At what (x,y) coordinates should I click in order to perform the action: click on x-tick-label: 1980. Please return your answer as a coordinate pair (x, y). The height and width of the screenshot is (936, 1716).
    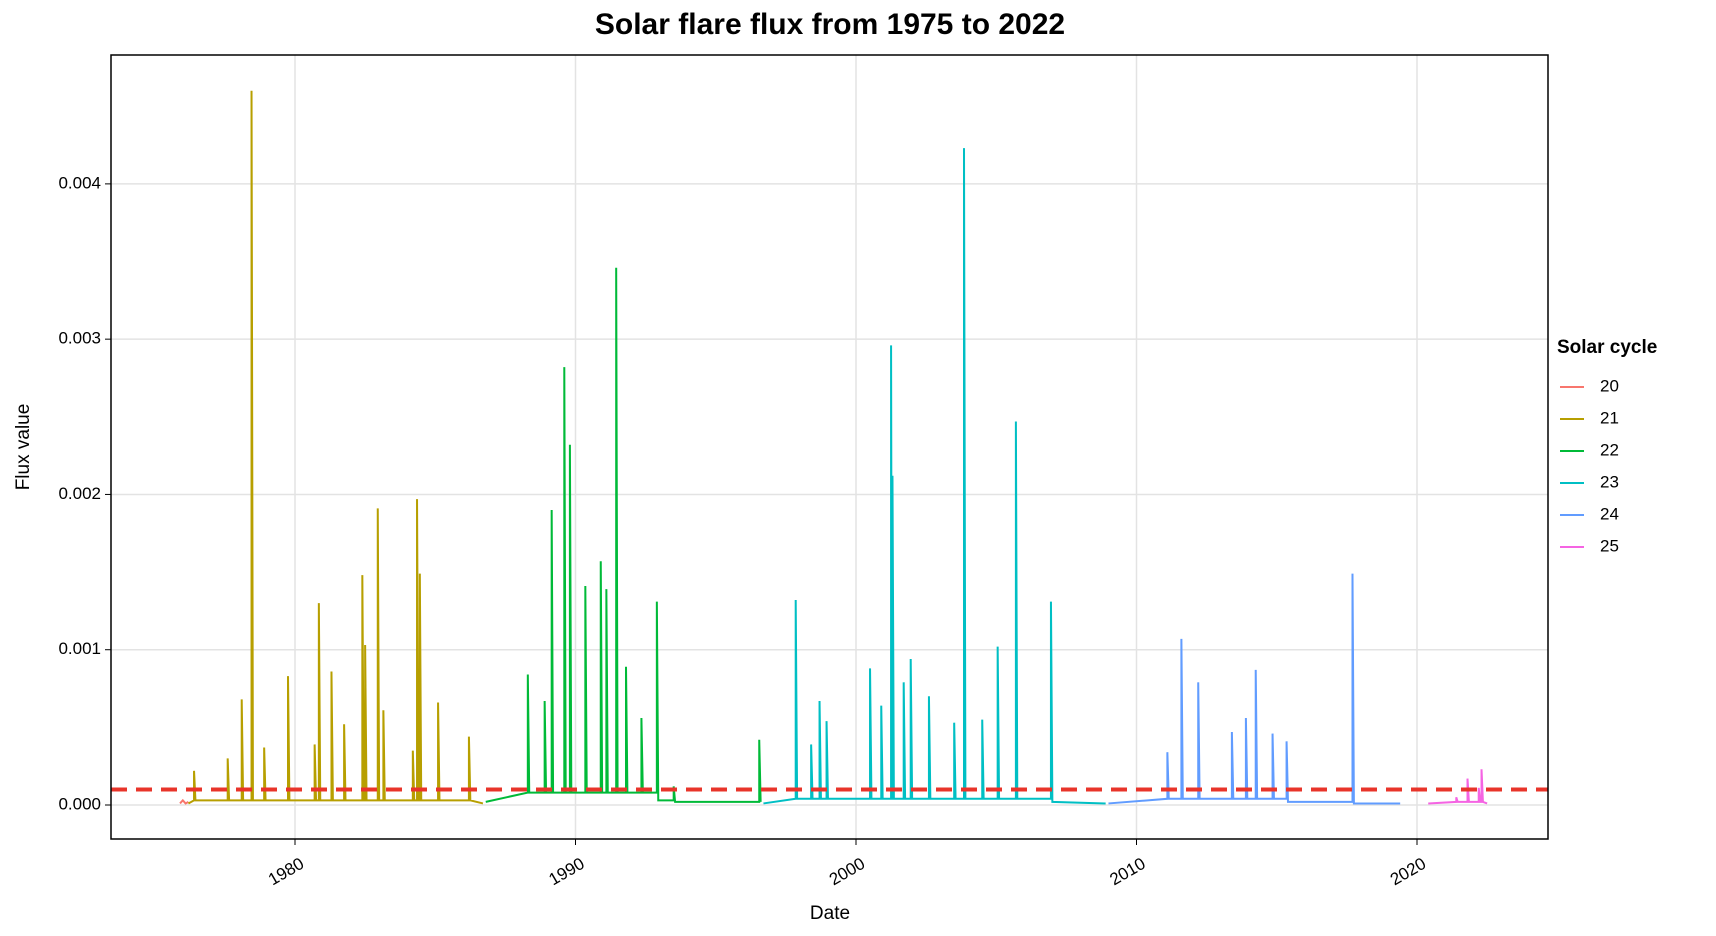
    Looking at the image, I should click on (286, 871).